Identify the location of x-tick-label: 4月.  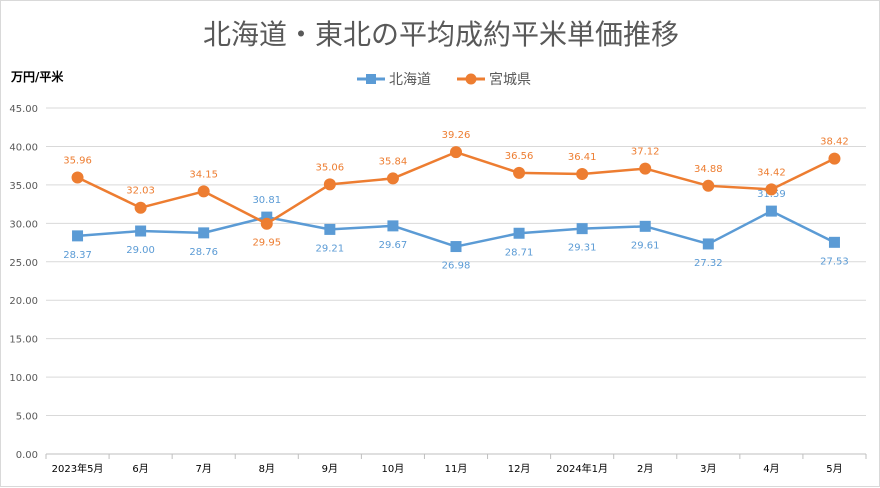
(771, 469).